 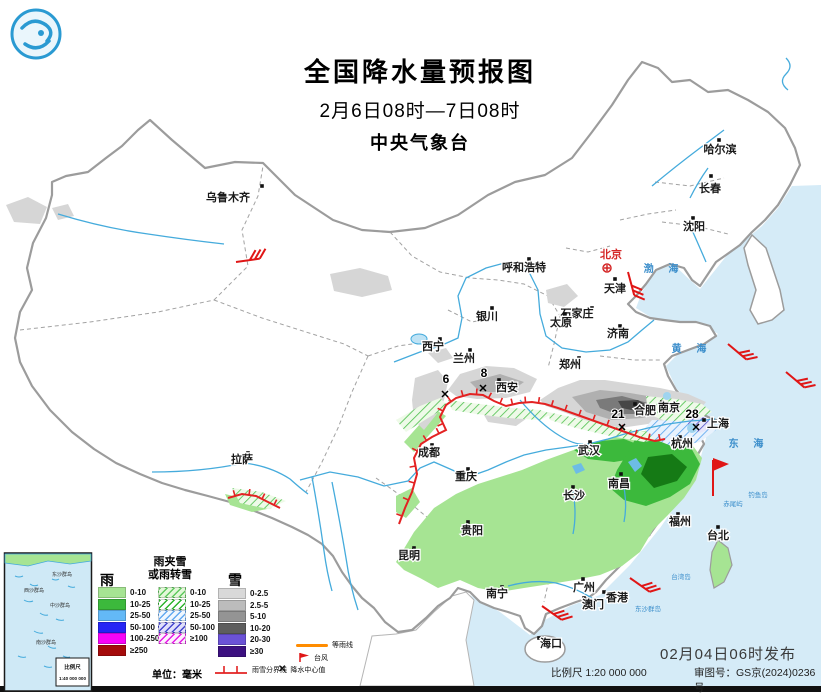 What do you see at coordinates (198, 592) in the screenshot?
I see `legend-value: 0-10` at bounding box center [198, 592].